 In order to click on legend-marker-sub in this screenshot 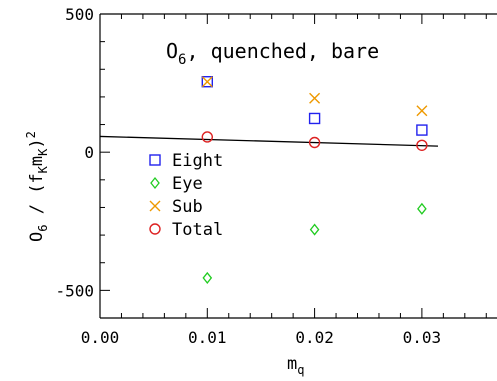, I will do `click(155, 206)`.